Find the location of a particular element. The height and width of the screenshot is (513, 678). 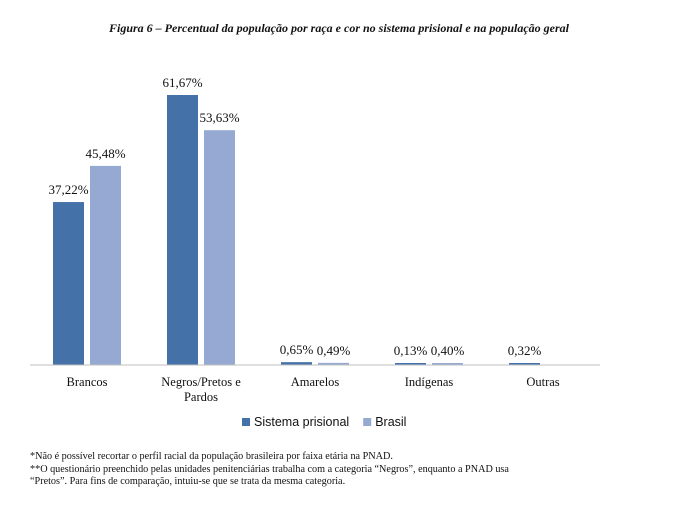

category-label: Pardos is located at coordinates (201, 397).